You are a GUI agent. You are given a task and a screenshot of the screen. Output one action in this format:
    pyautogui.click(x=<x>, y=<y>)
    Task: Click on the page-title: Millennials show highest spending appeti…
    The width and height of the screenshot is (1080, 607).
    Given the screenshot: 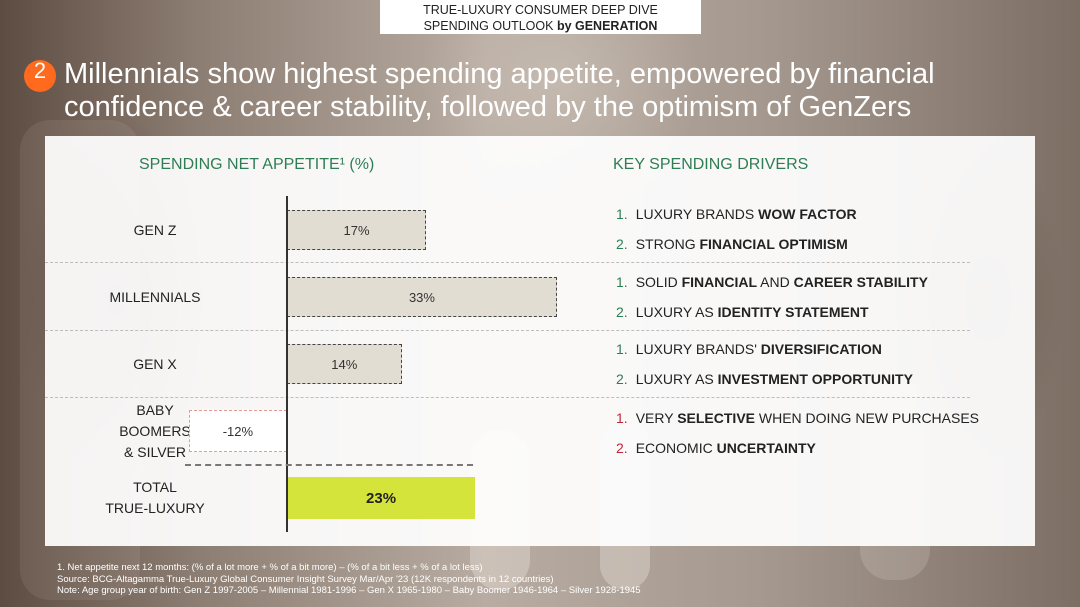 What is the action you would take?
    pyautogui.click(x=499, y=90)
    